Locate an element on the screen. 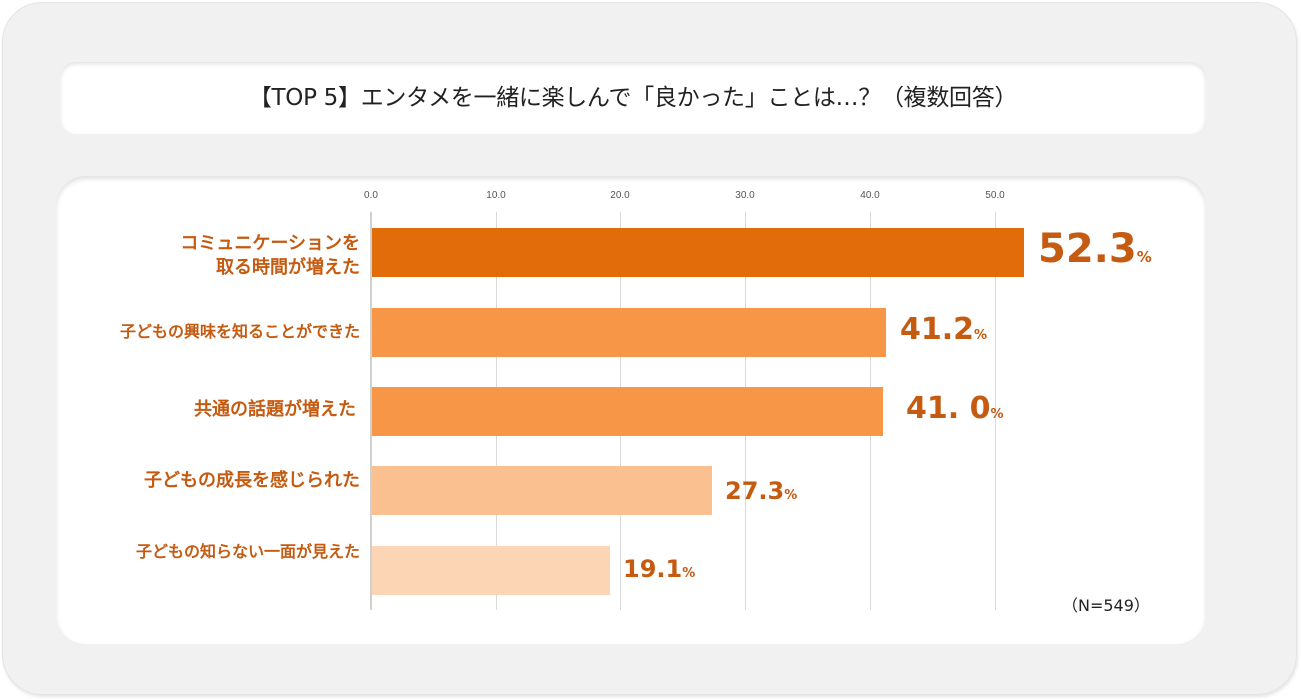  x-tick-10: 10.0 is located at coordinates (496, 195).